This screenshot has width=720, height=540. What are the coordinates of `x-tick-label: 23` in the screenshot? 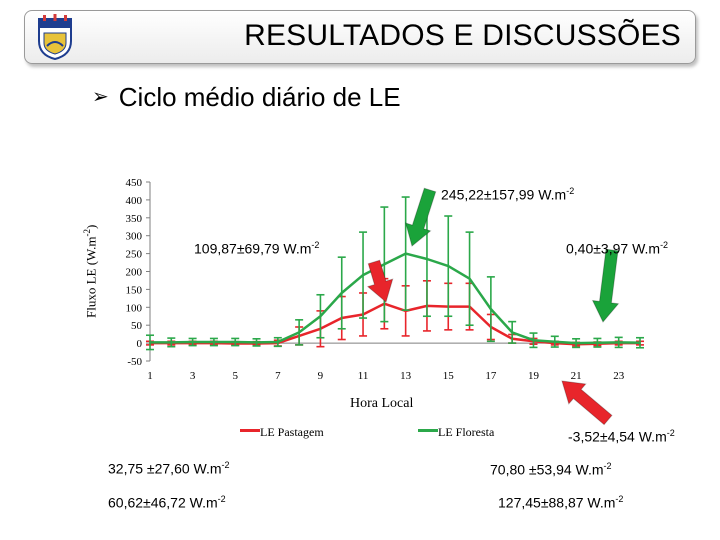 It's located at (619, 376).